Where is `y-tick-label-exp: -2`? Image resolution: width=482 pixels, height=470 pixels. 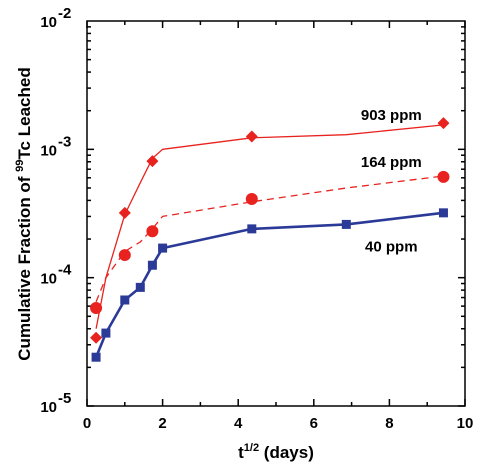 y-tick-label-exp: -2 is located at coordinates (64, 13).